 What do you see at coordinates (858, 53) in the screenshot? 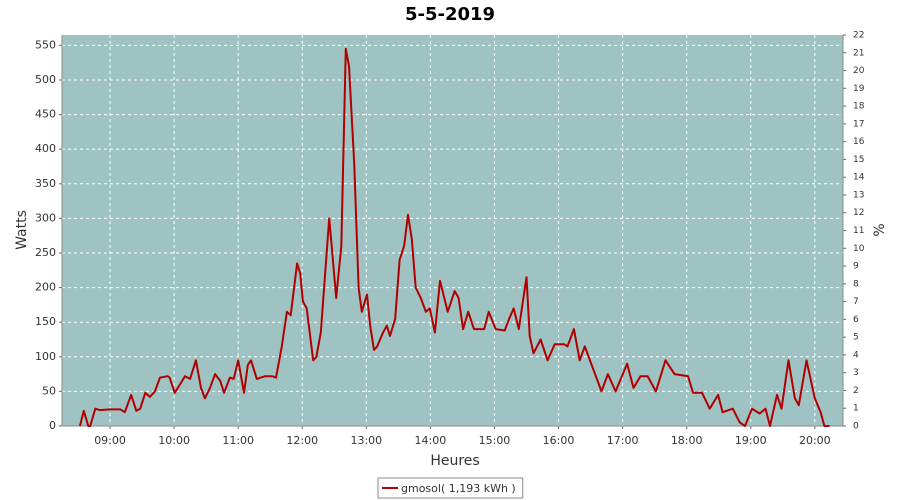
I see `y2-tick-label: 21` at bounding box center [858, 53].